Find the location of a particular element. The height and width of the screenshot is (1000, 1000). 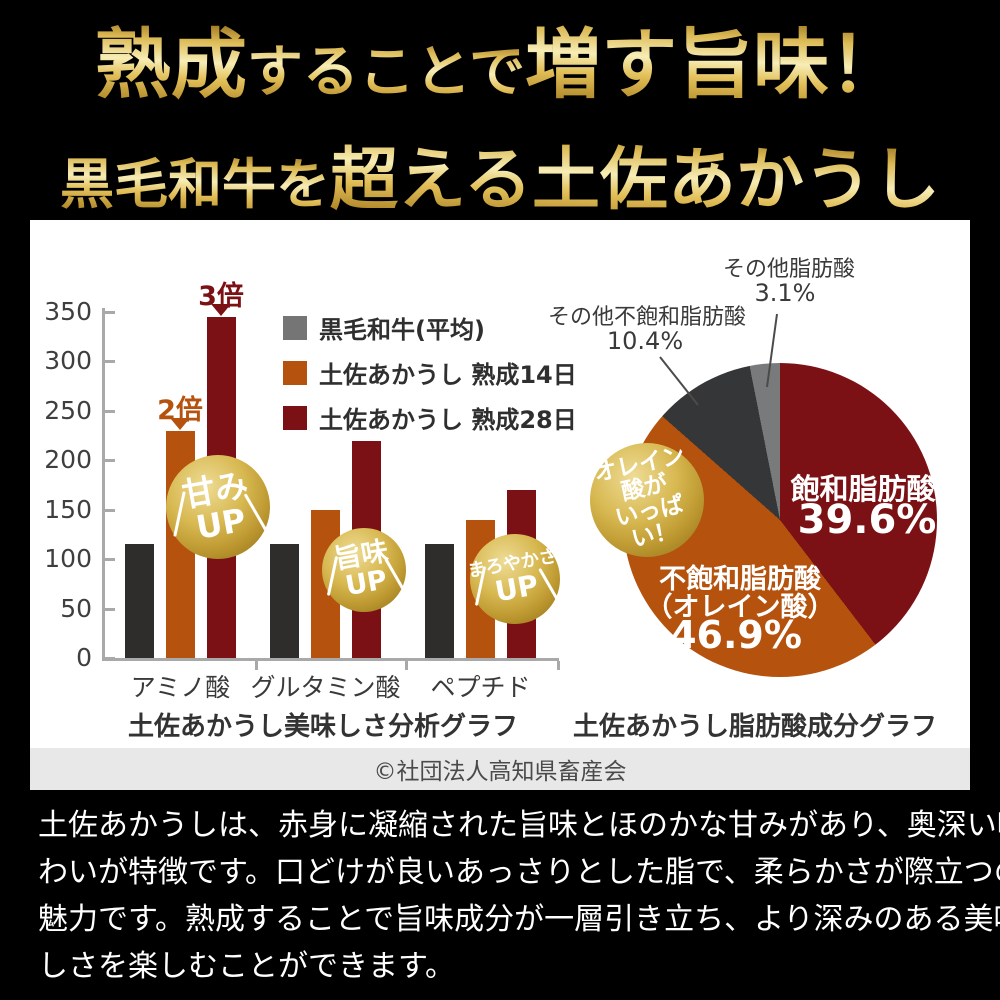

legend-item: 黒毛和牛(平均) is located at coordinates (430, 327).